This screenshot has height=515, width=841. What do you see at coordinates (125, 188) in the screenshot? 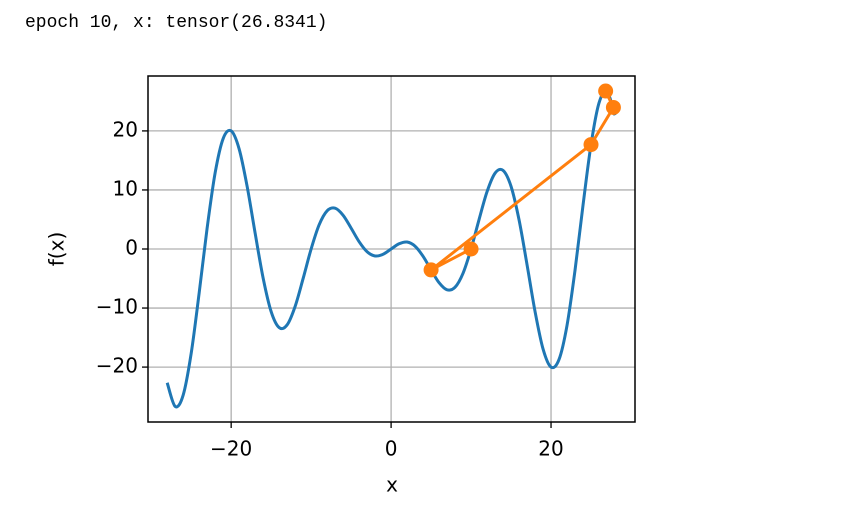
I see `y-tick-label: 10` at bounding box center [125, 188].